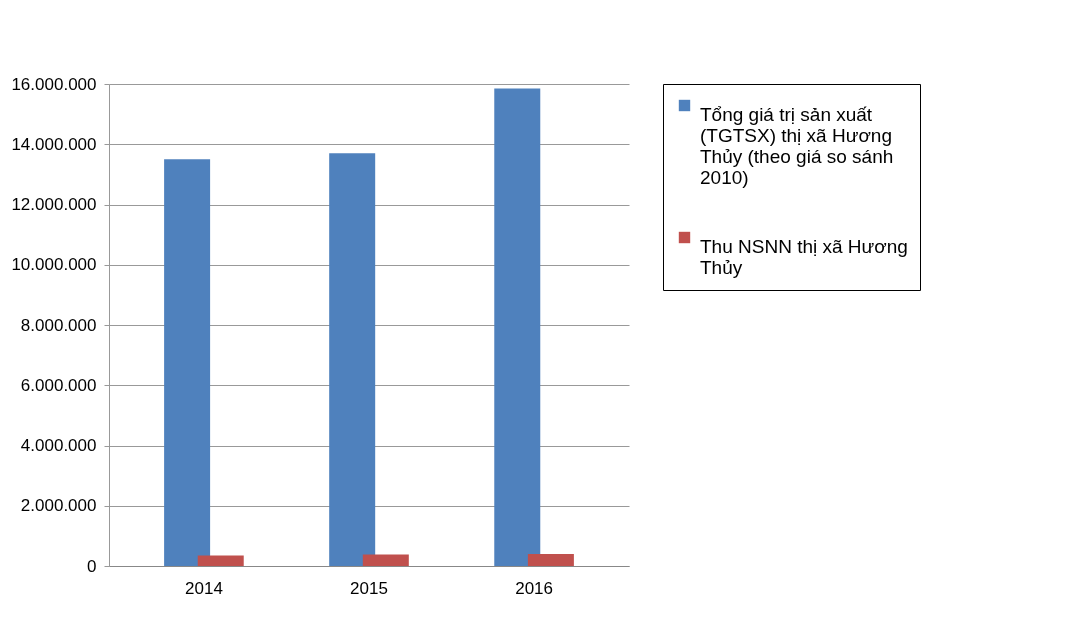 Image resolution: width=1084 pixels, height=637 pixels. I want to click on y-tick-label: 6.000.000, so click(58, 385).